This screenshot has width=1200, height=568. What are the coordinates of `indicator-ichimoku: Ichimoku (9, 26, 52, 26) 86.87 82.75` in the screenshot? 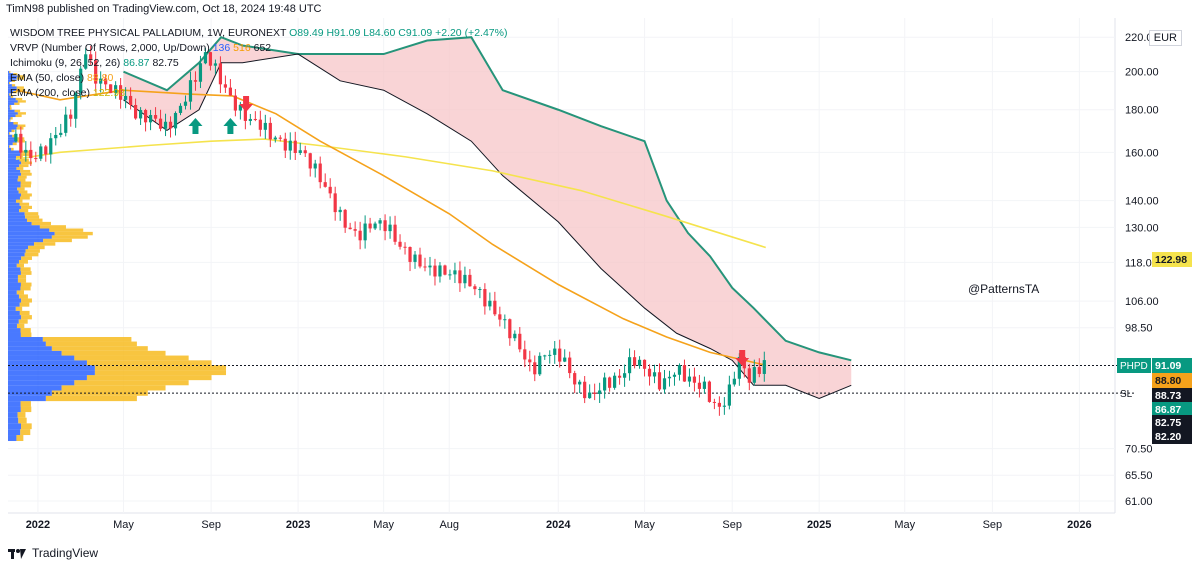 It's located at (258, 63).